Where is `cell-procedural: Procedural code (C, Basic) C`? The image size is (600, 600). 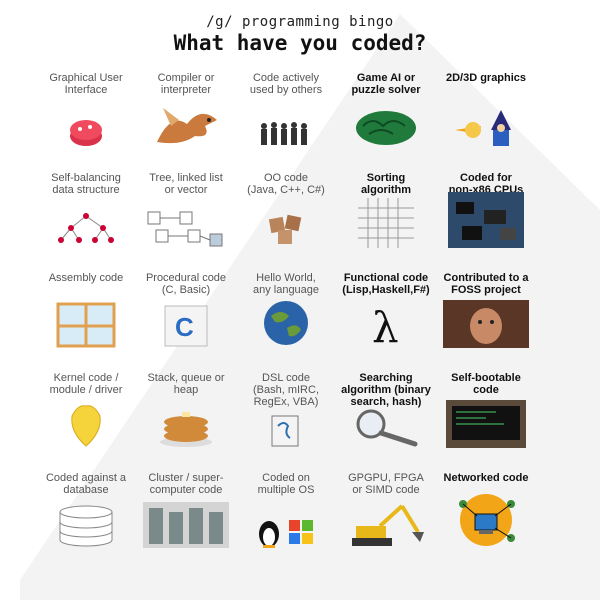 cell-procedural: Procedural code (C, Basic) C is located at coordinates (186, 322).